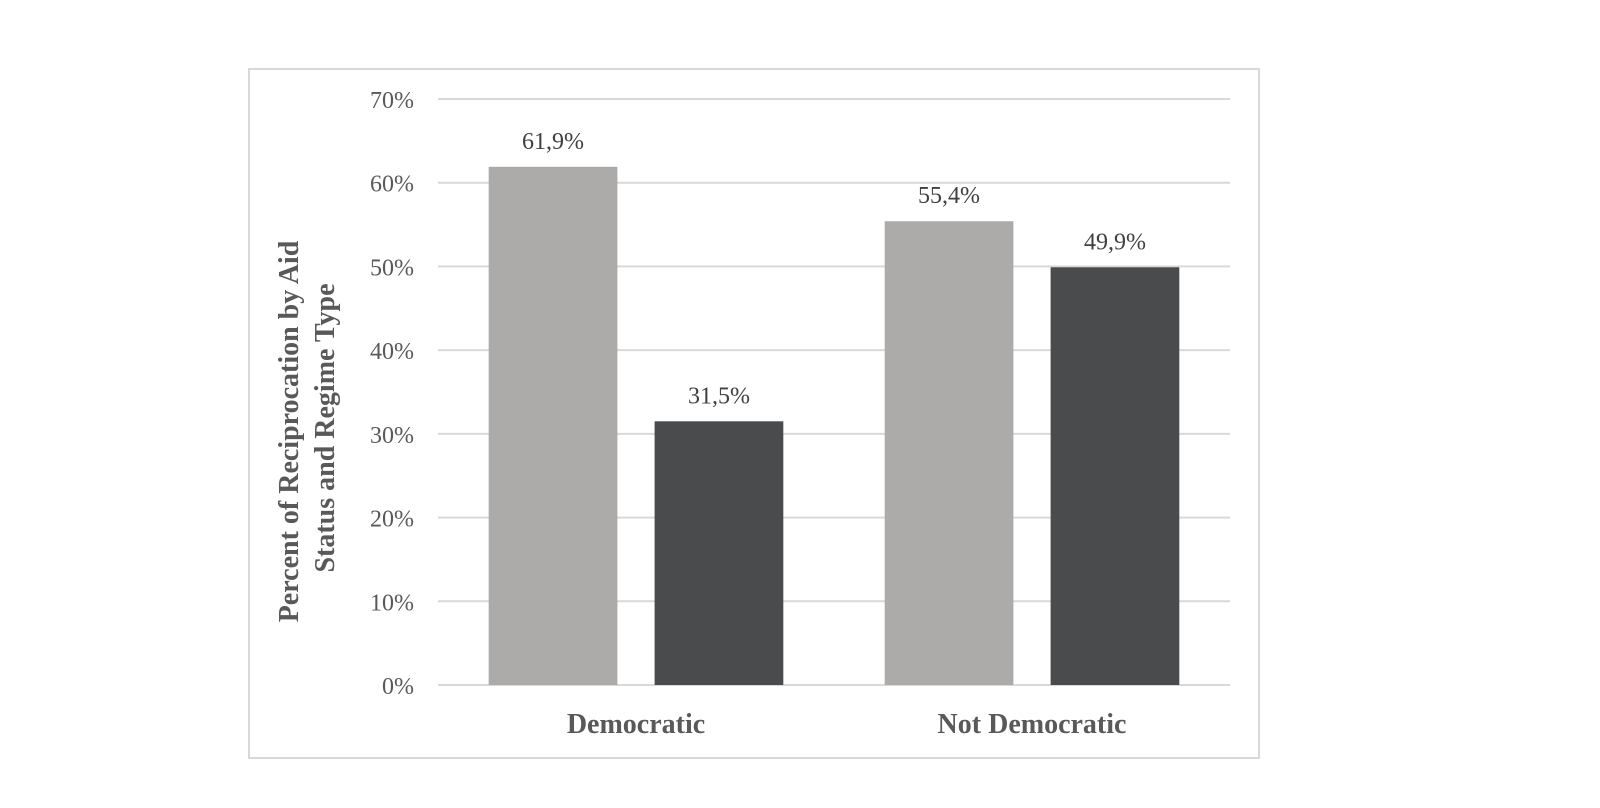 The height and width of the screenshot is (808, 1600). Describe the element at coordinates (392, 520) in the screenshot. I see `y-tick-label-20: 20%` at that location.